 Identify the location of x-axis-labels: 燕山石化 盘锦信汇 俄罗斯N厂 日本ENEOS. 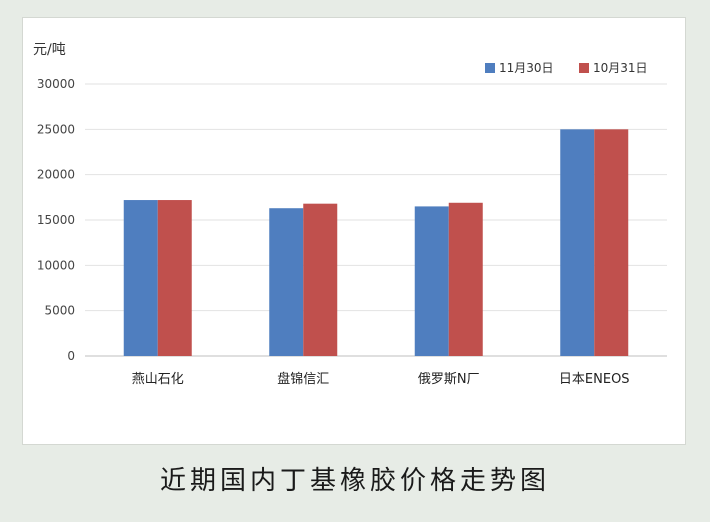
(381, 379).